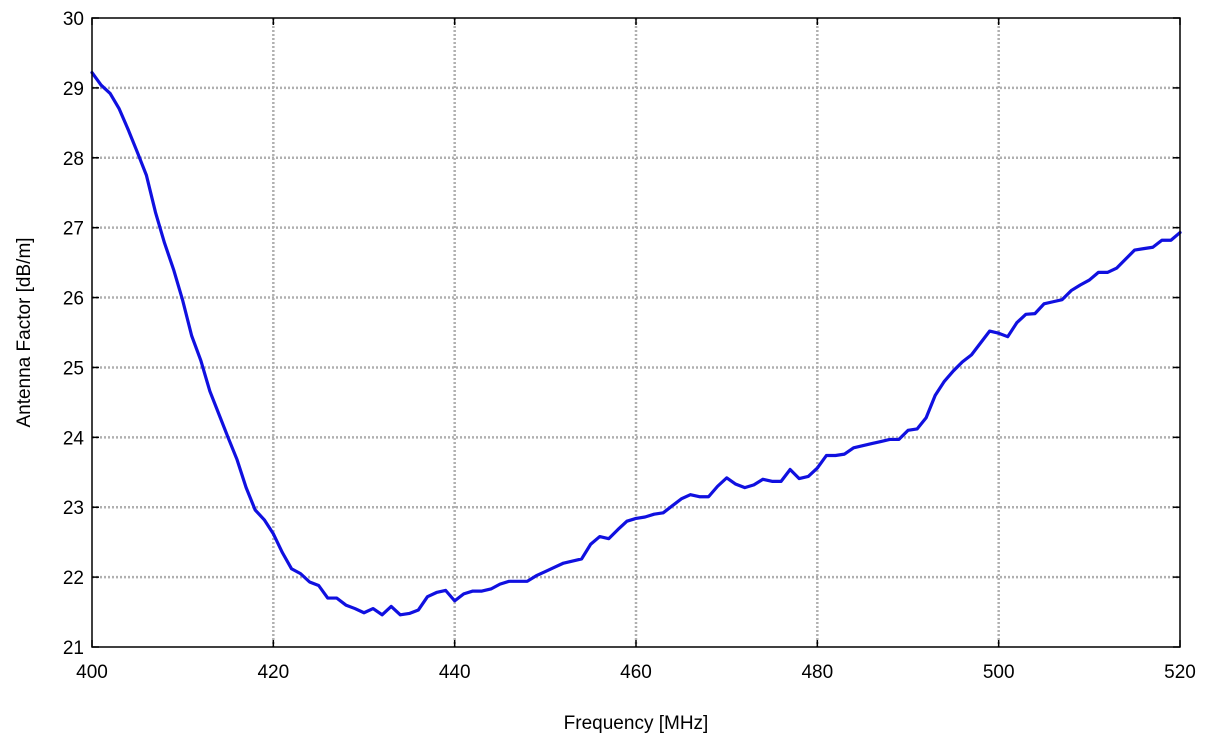  I want to click on y-tick-label: 26, so click(73, 299).